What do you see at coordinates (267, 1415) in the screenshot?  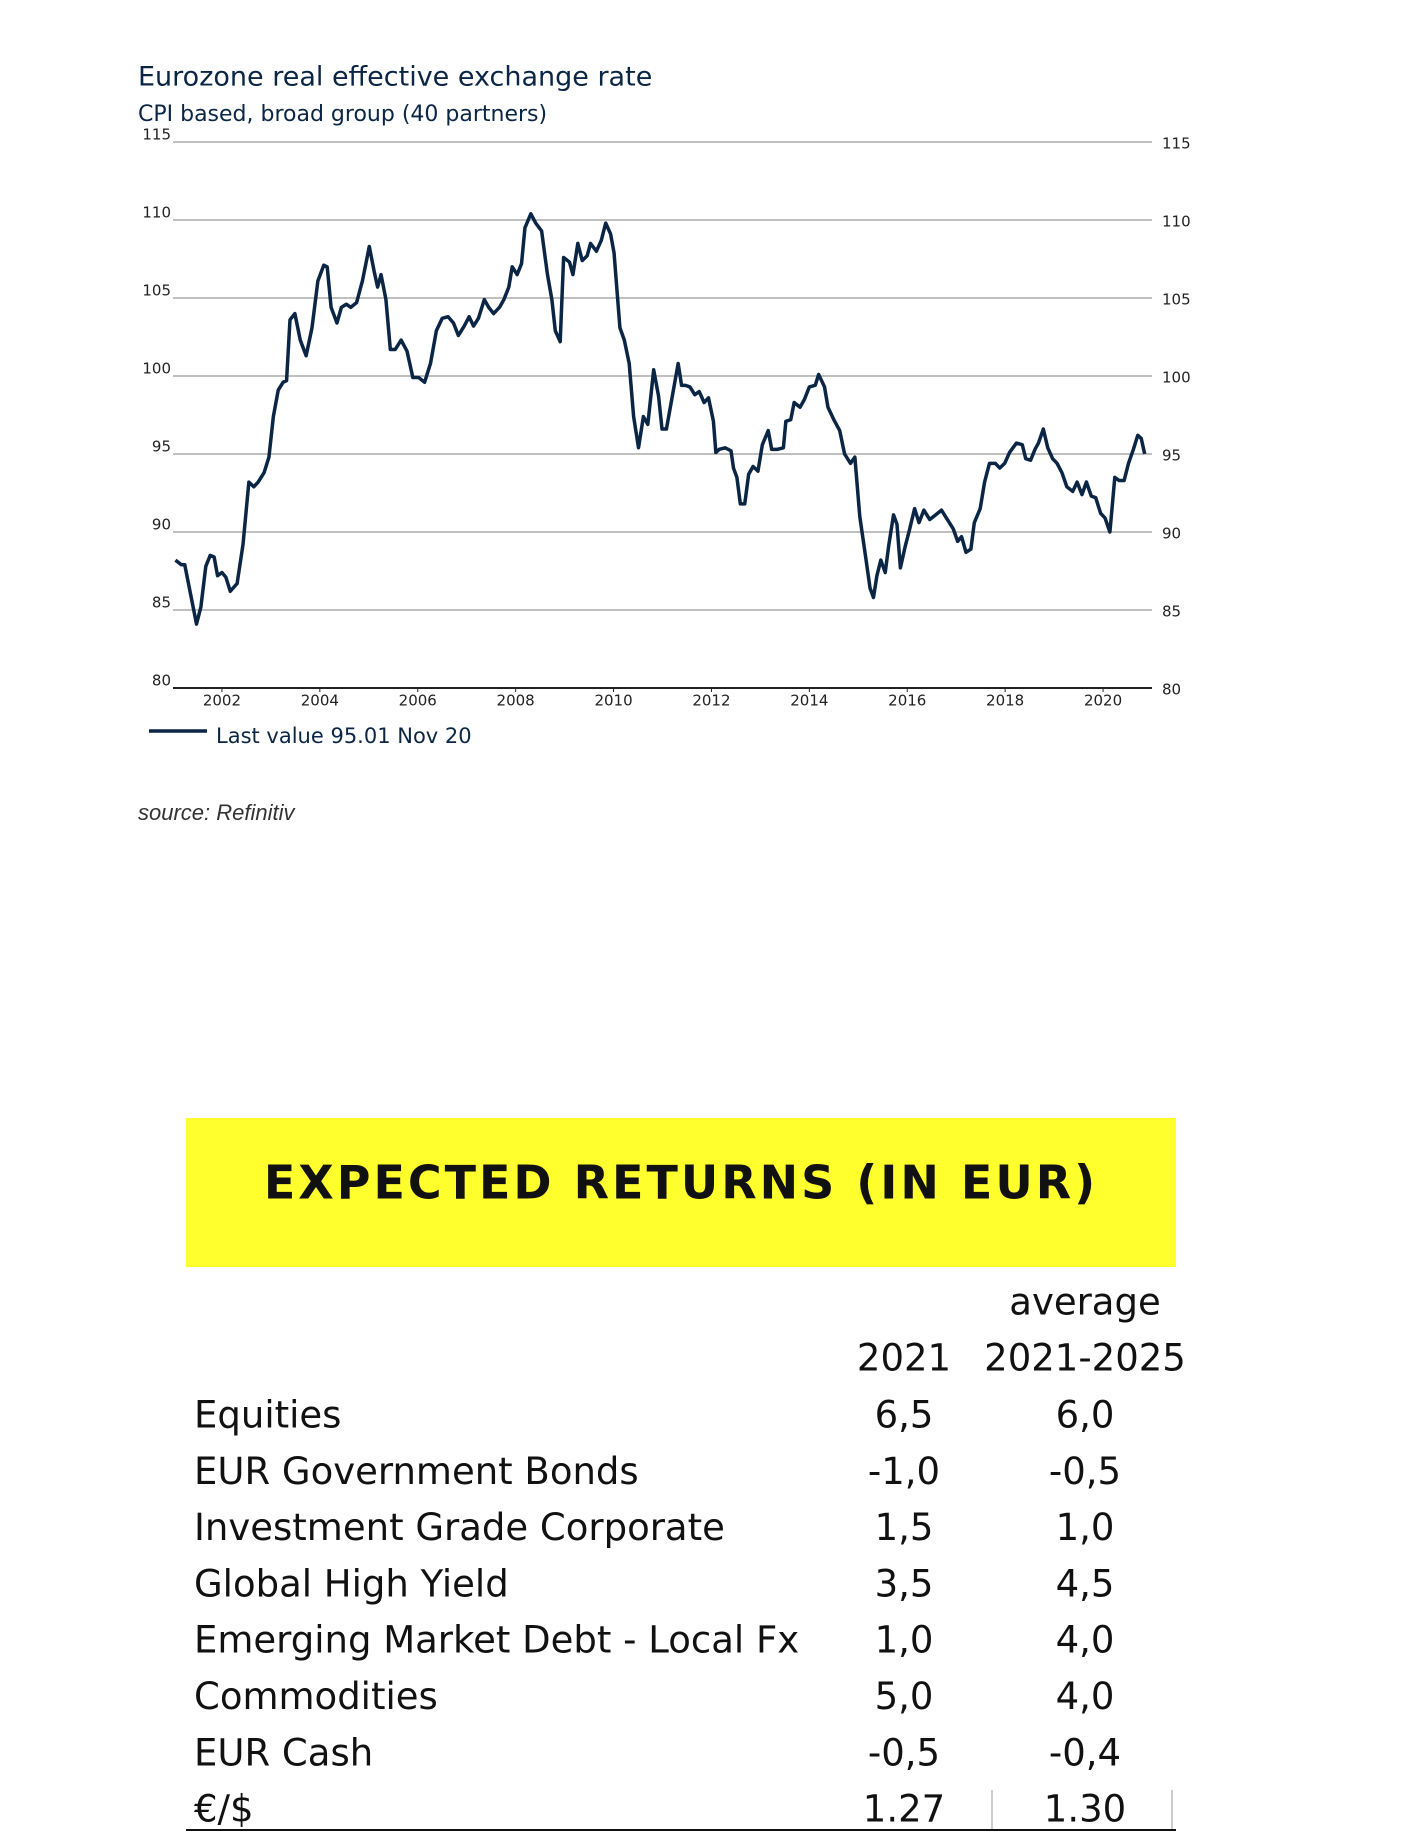 I see `row-label: Equities` at bounding box center [267, 1415].